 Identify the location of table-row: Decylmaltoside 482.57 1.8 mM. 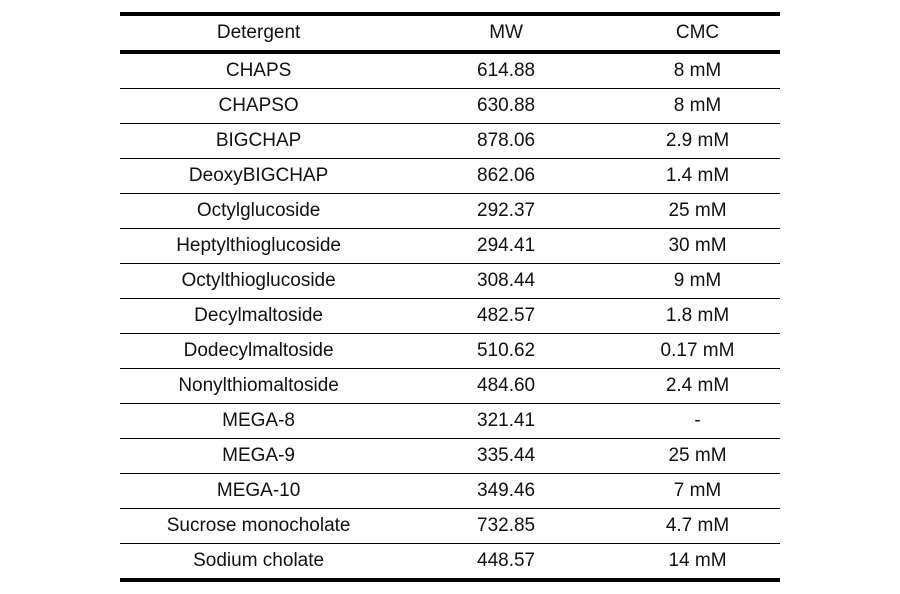
(450, 316).